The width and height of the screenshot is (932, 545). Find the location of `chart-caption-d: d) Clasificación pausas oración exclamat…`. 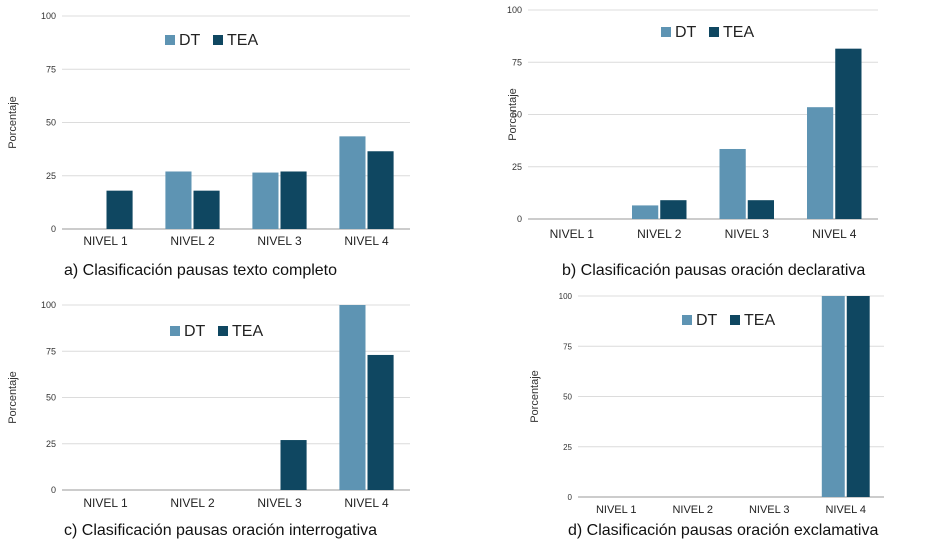

chart-caption-d: d) Clasificación pausas oración exclamat… is located at coordinates (723, 530).